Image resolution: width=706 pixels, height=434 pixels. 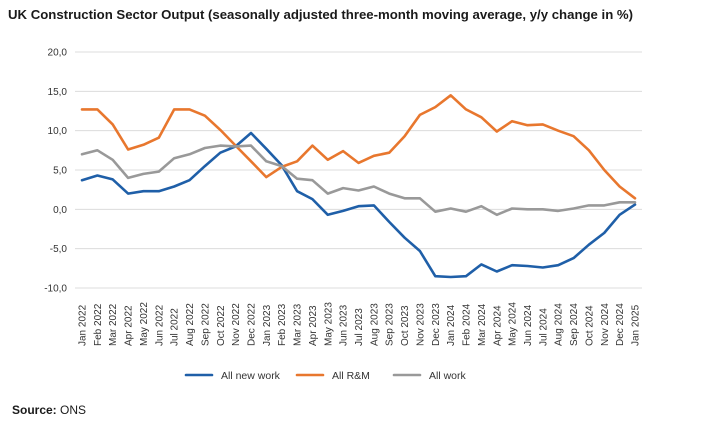 I want to click on x-tick-label: Nov 2022, so click(x=236, y=324).